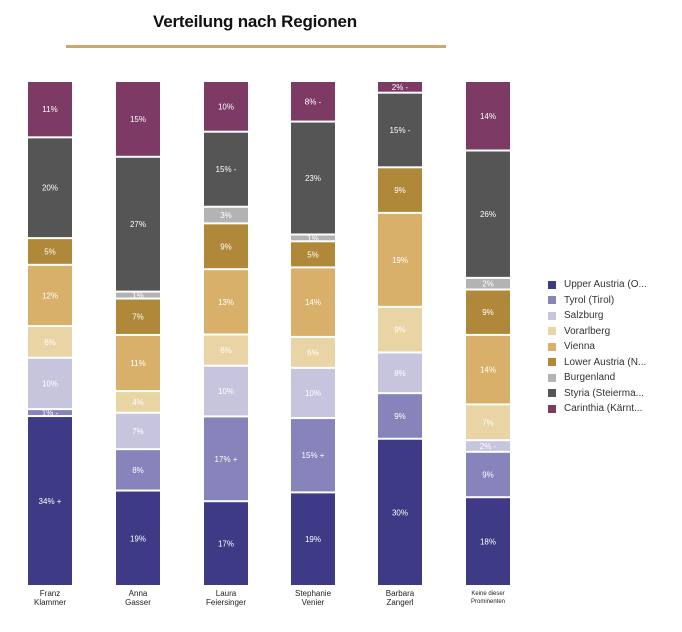 Image resolution: width=682 pixels, height=632 pixels. Describe the element at coordinates (313, 593) in the screenshot. I see `category-label: Stephanie` at that location.